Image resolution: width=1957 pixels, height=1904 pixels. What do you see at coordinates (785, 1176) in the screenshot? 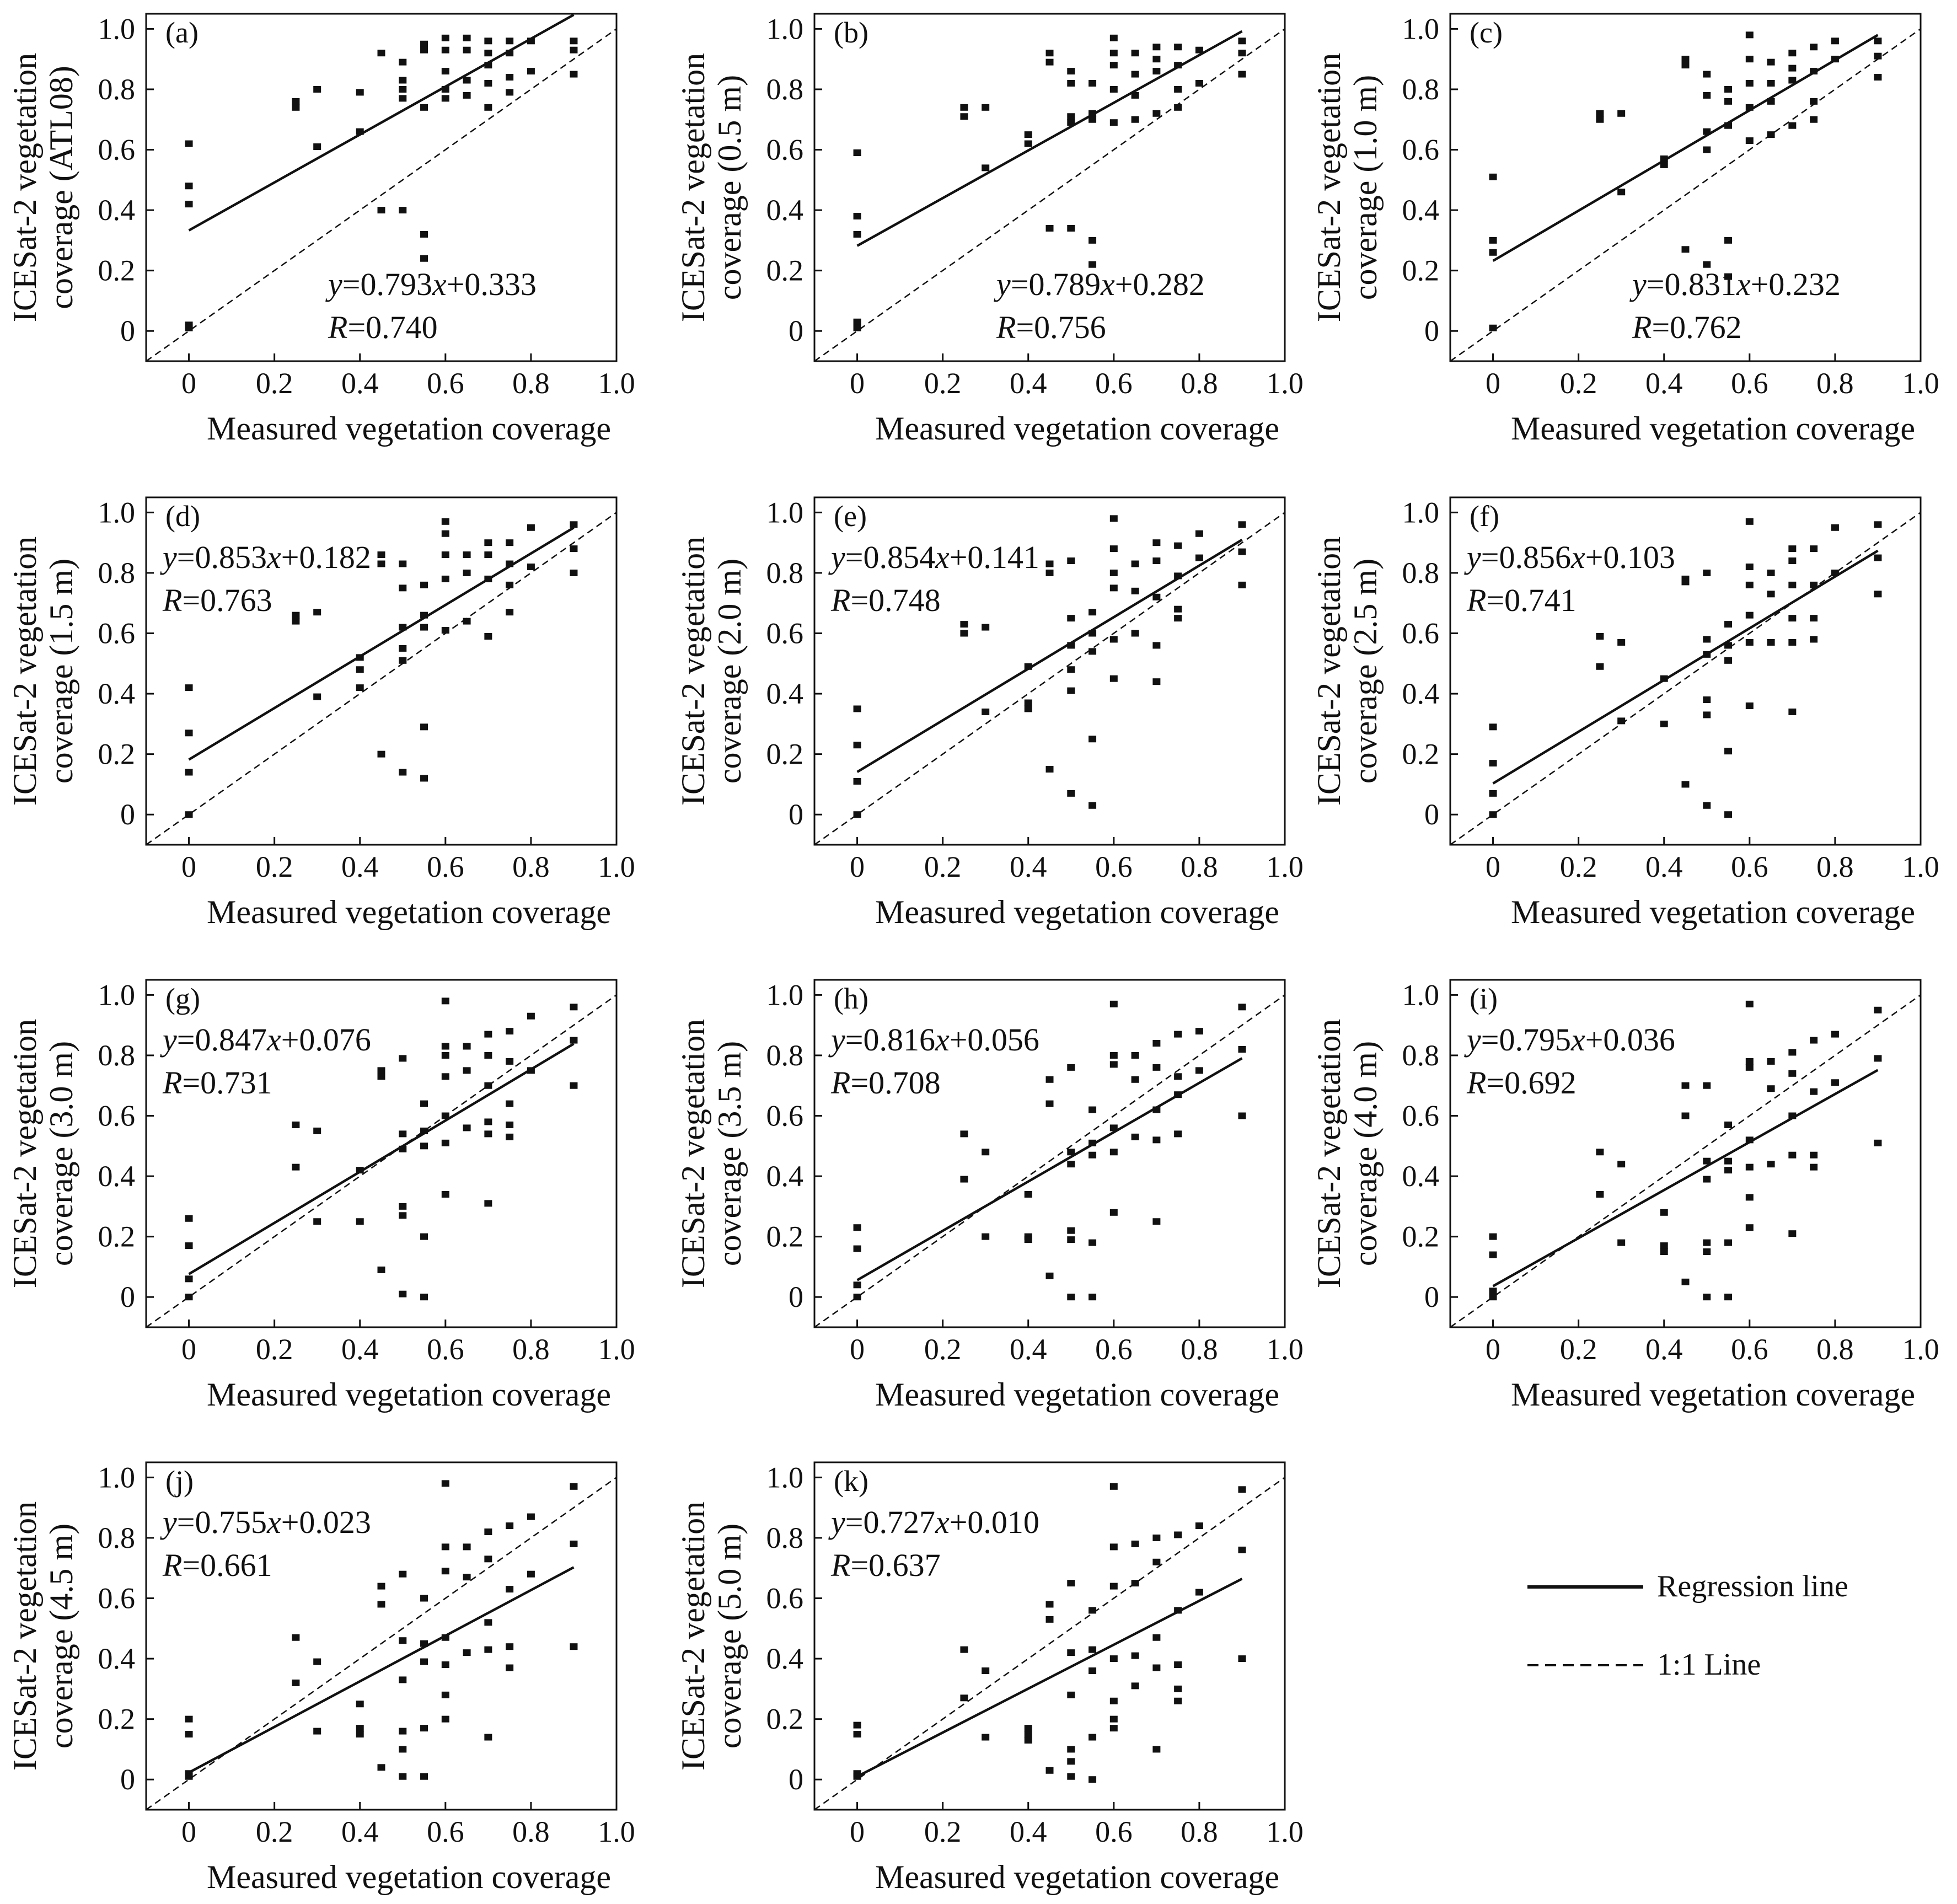
I see `y-tick-label: 0.4` at bounding box center [785, 1176].